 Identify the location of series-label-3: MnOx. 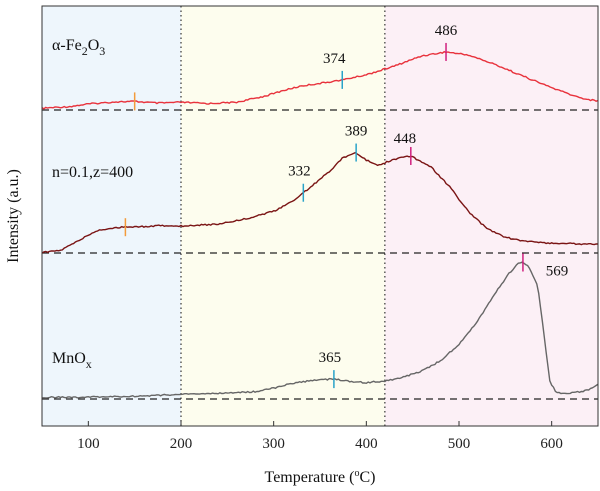
(72, 360).